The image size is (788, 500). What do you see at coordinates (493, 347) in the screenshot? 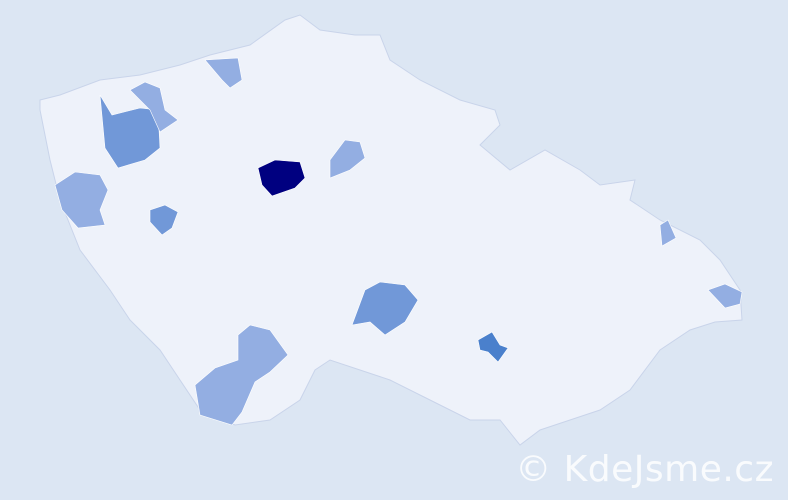
I see `map-region-high` at bounding box center [493, 347].